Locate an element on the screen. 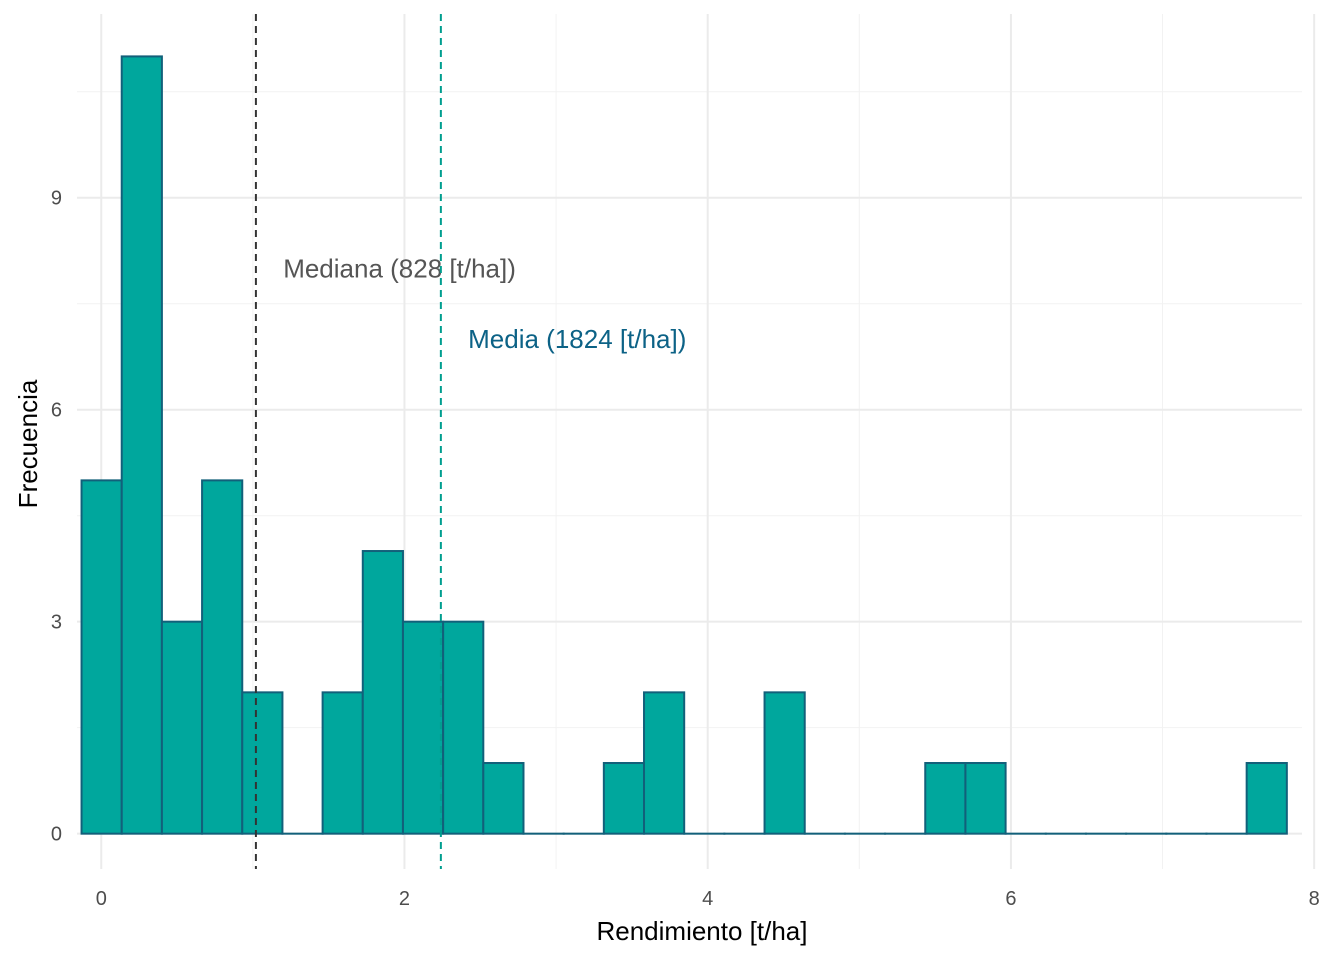  x-axis-ticks: 0 2 4 6 8 is located at coordinates (708, 899).